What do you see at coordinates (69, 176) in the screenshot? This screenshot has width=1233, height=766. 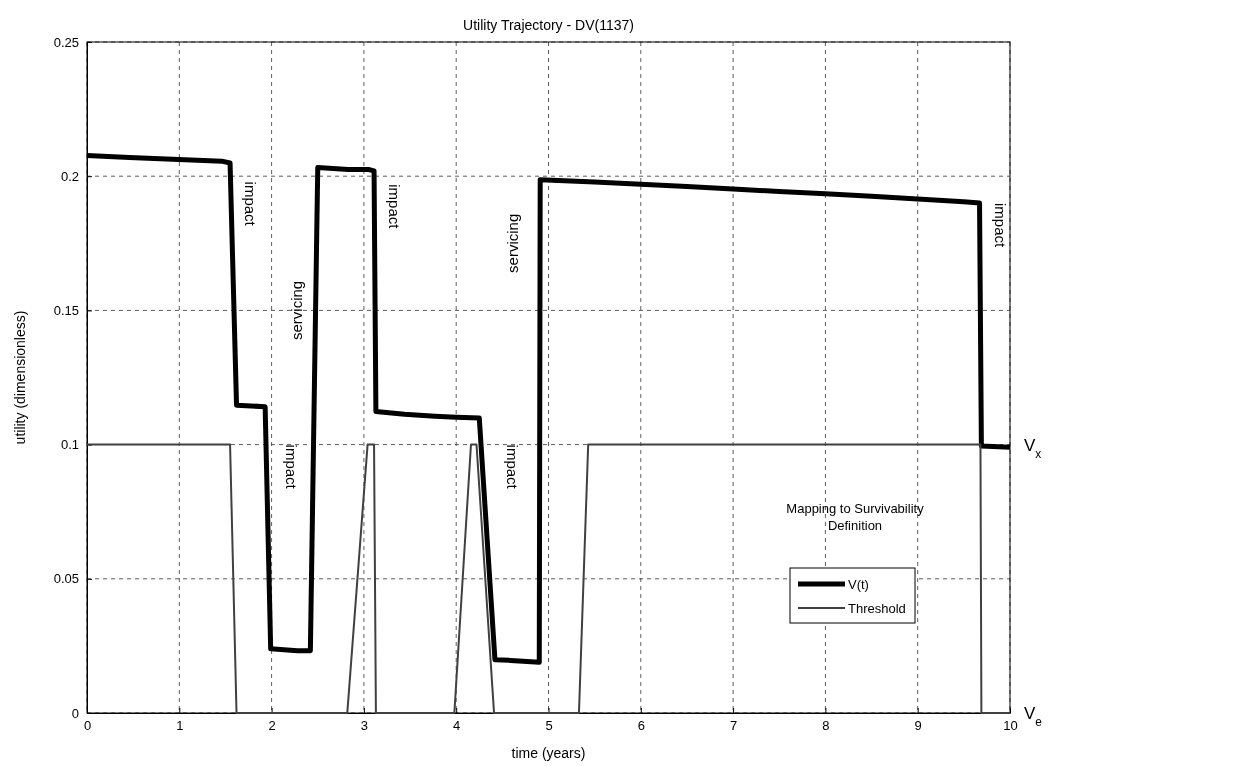 I see `y-tick-label: 0.2` at bounding box center [69, 176].